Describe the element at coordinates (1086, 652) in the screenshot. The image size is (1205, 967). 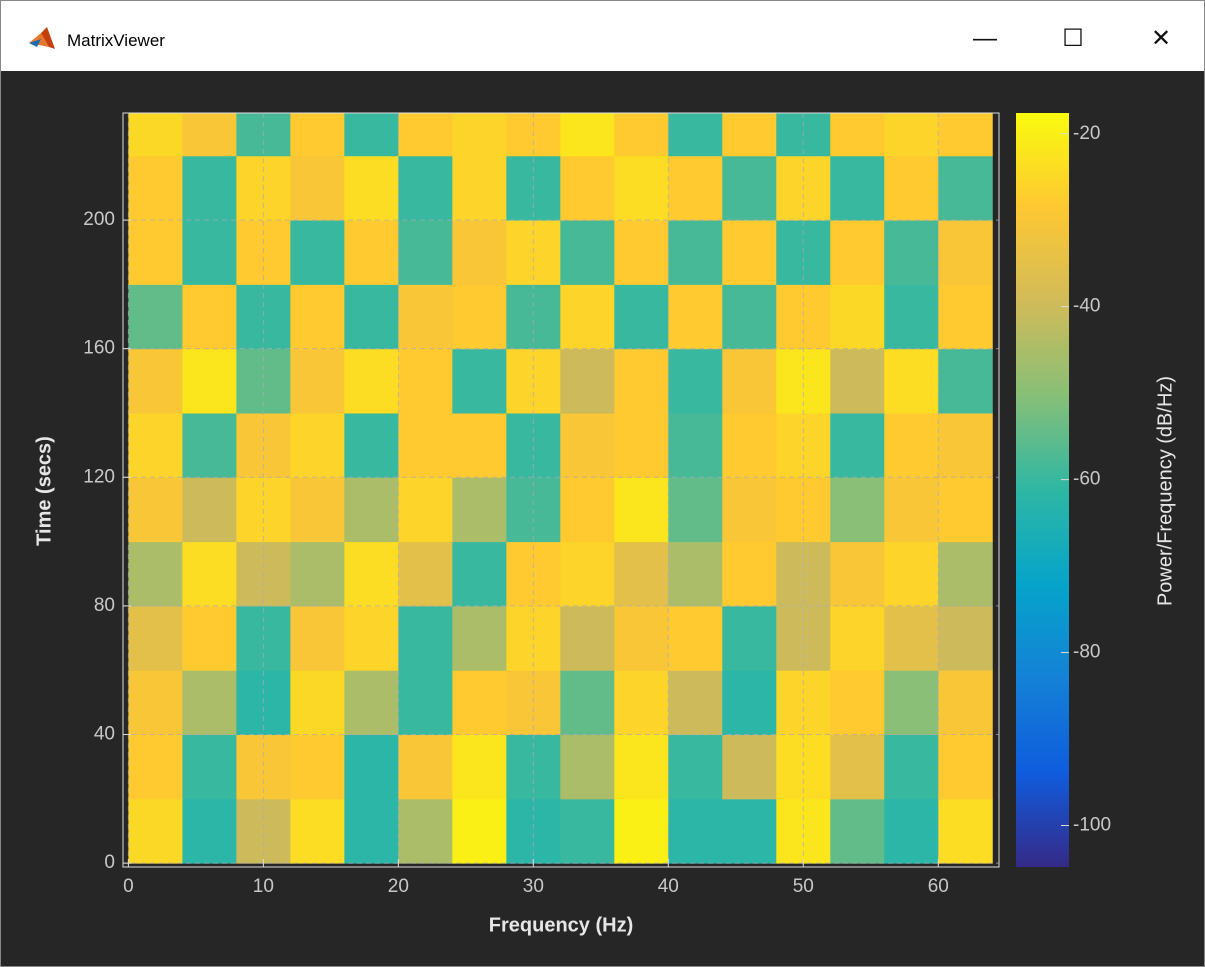
I see `colorbar-tick-label: -80` at that location.